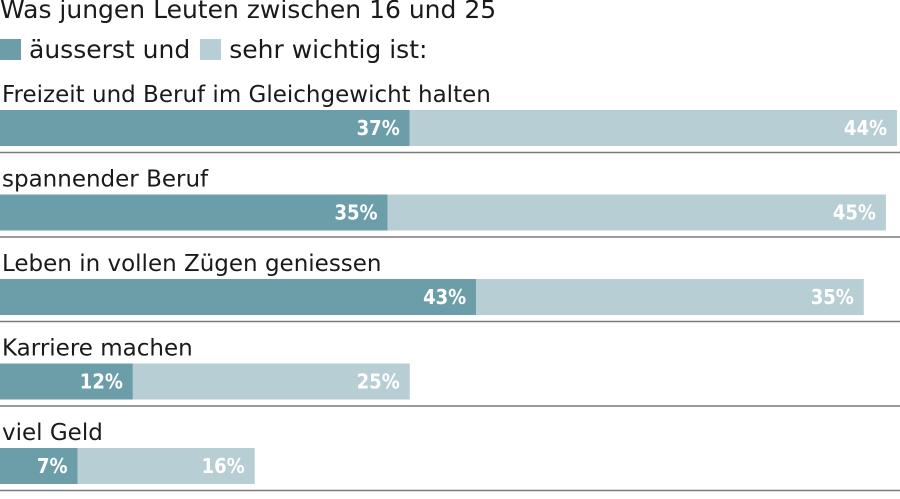 The width and height of the screenshot is (900, 499). Describe the element at coordinates (356, 213) in the screenshot. I see `value-label-spannender-beruf-ausserst-und: 35%` at that location.